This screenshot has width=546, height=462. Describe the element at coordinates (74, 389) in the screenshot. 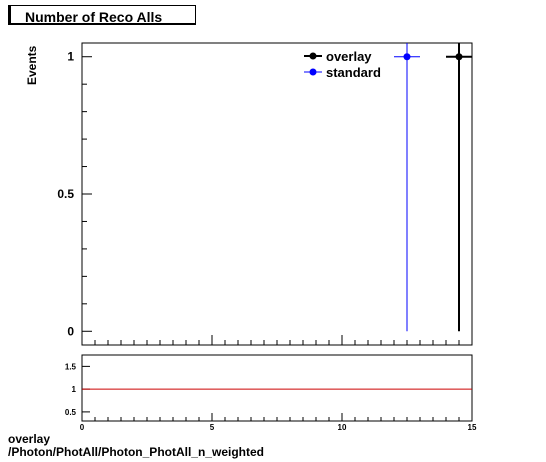

I see `ratio-y-tick-label: 1` at that location.